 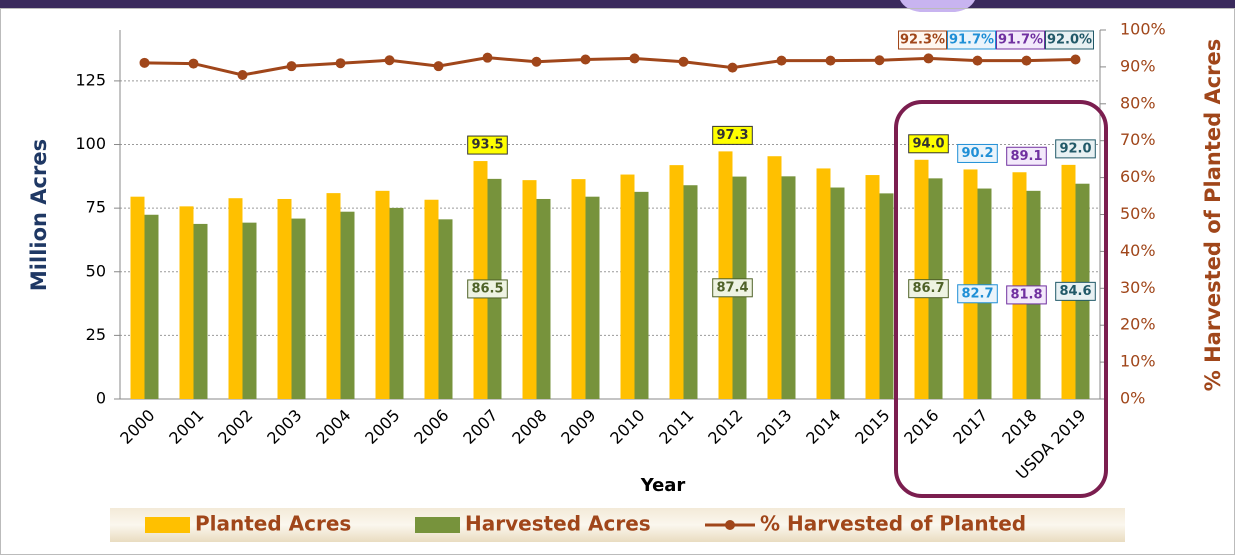 I want to click on data-label: 97.3, so click(x=732, y=135).